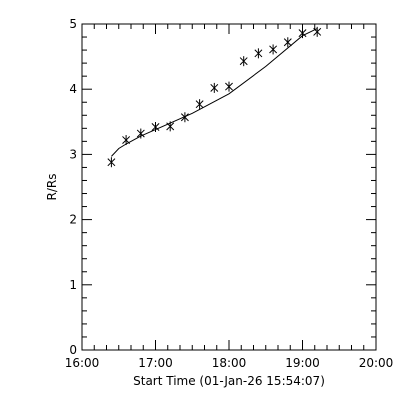  I want to click on y-tick-label: 4, so click(73, 89).